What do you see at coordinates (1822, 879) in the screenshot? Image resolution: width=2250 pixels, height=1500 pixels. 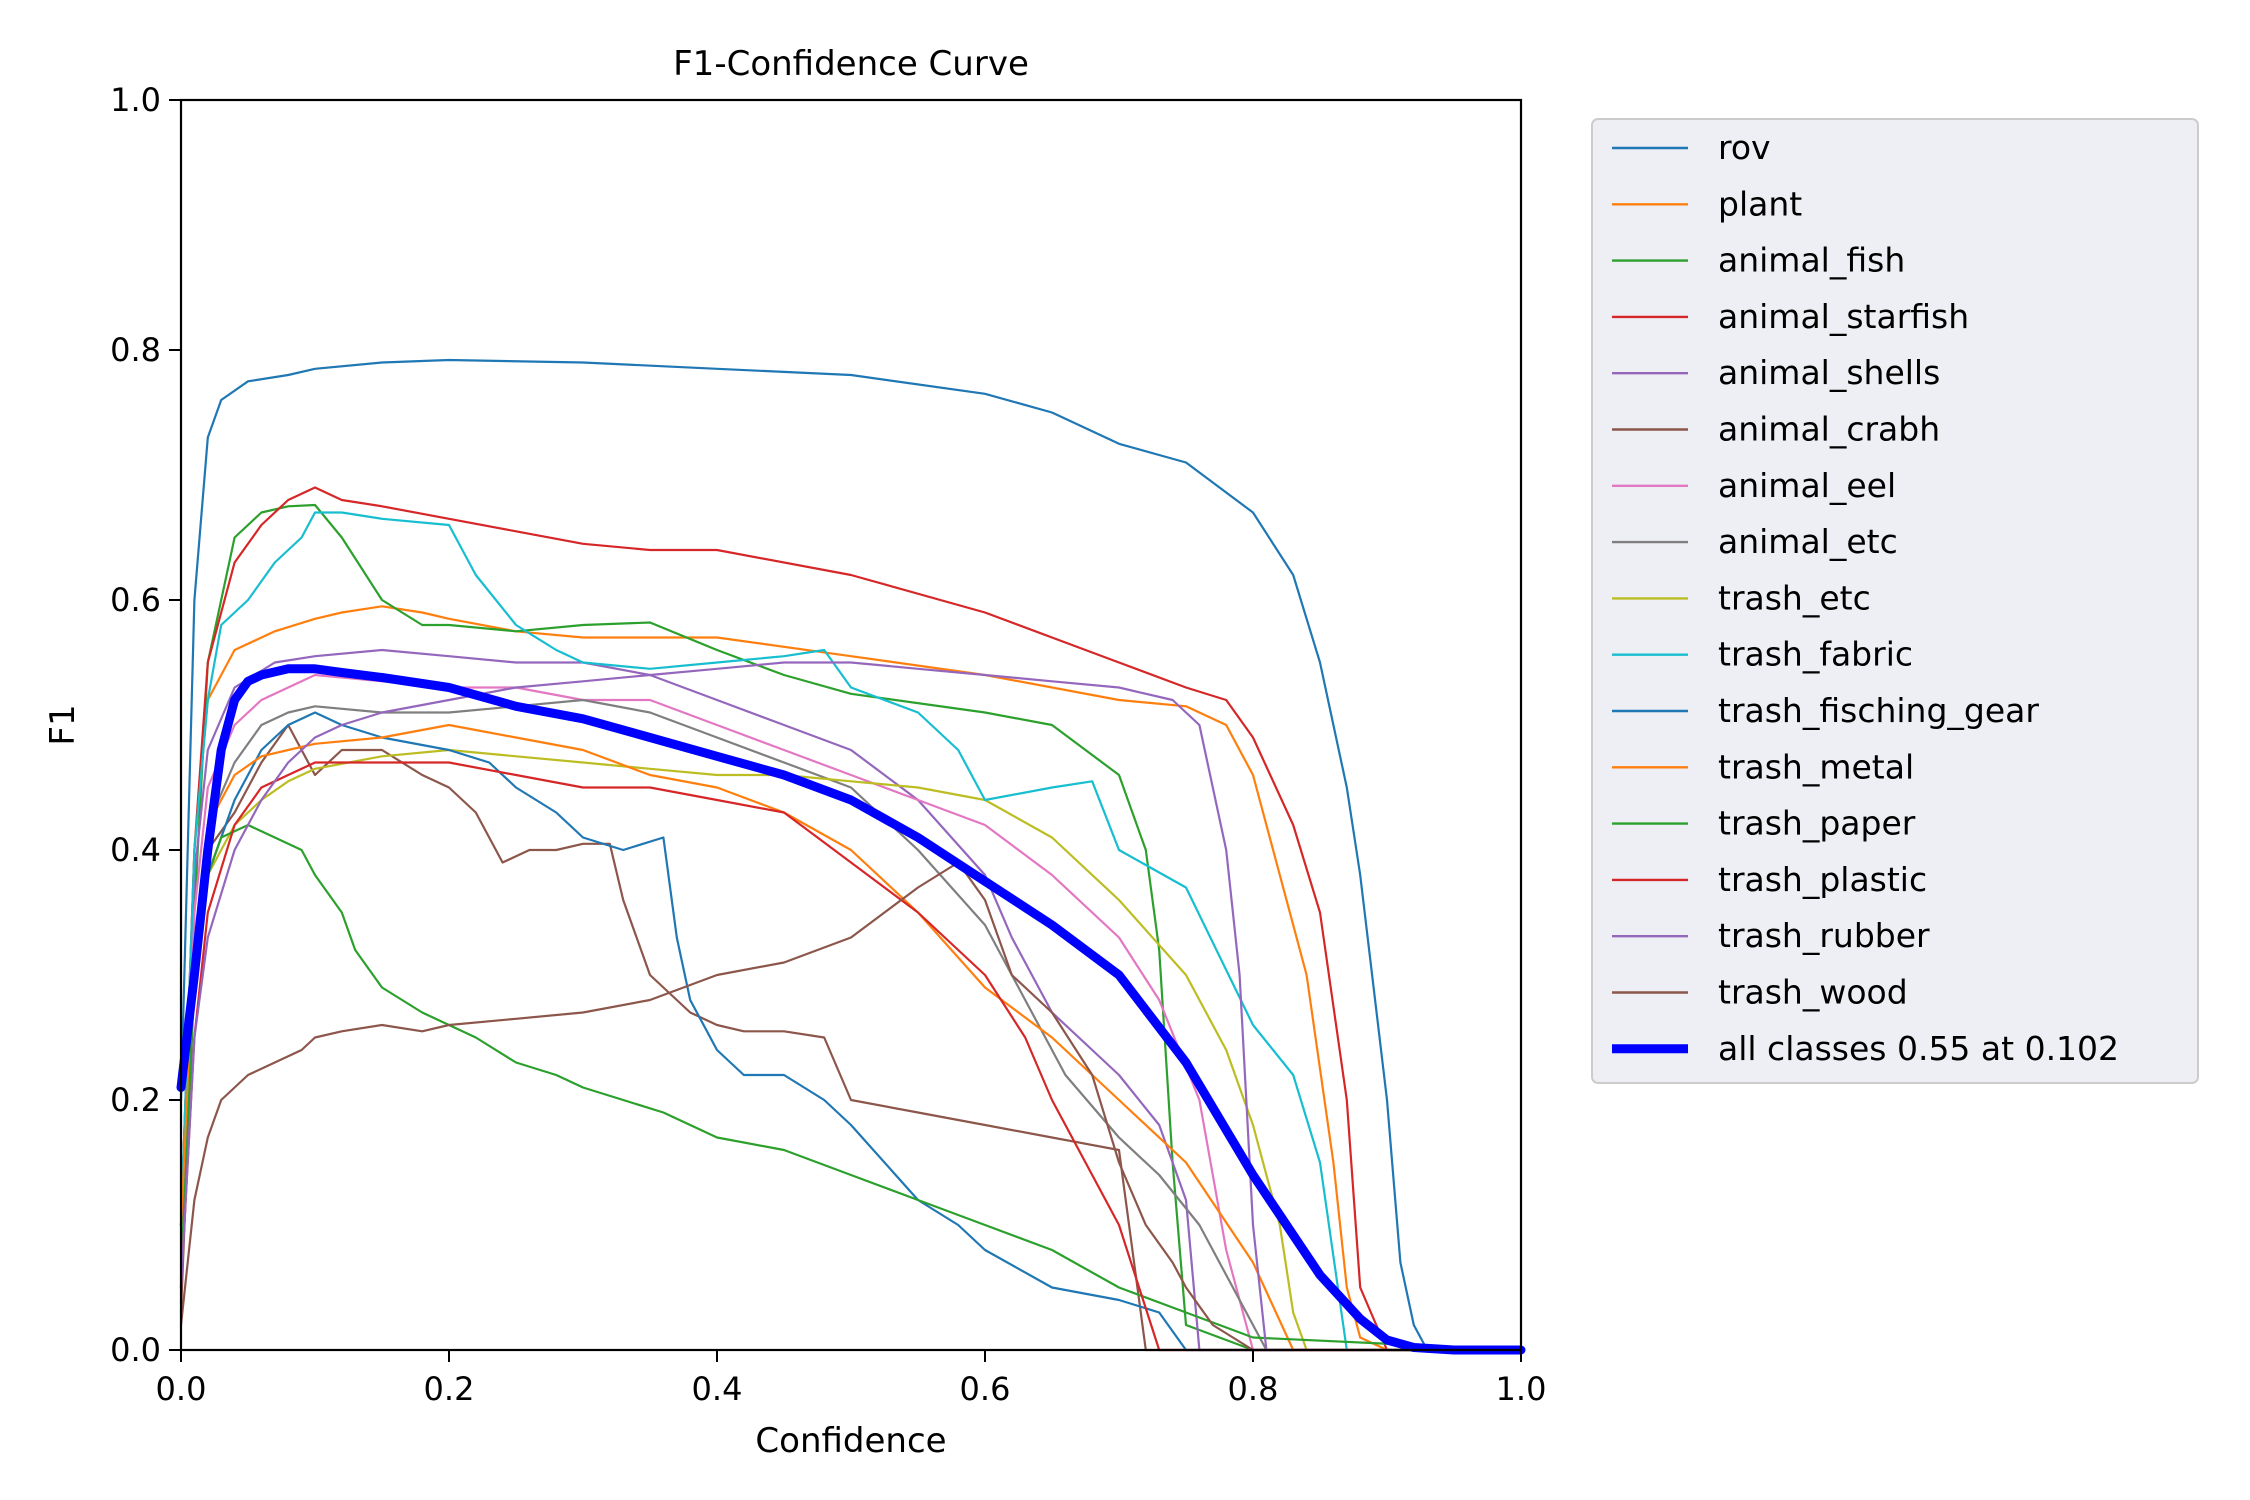 I see `legend-label: trash_plastic` at bounding box center [1822, 879].